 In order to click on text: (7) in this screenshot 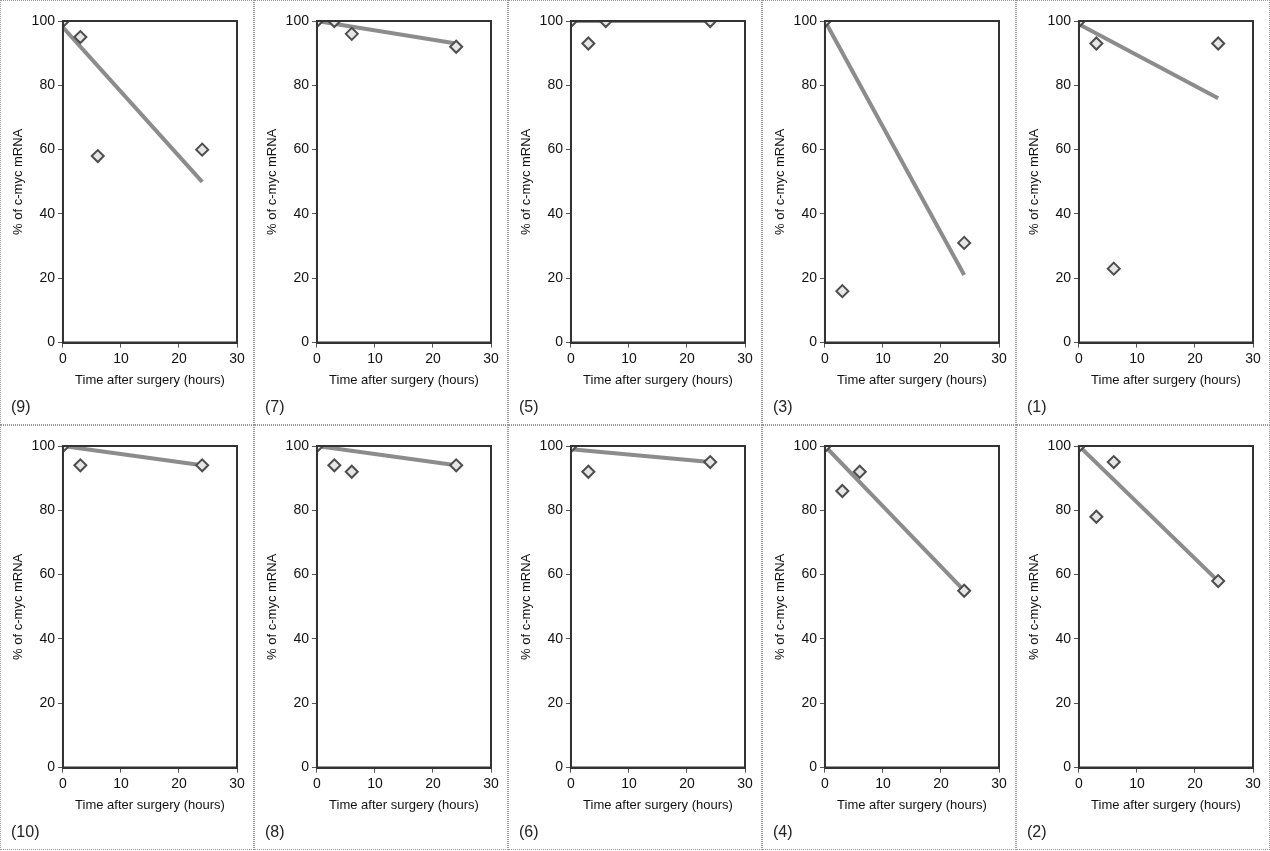, I will do `click(275, 407)`.